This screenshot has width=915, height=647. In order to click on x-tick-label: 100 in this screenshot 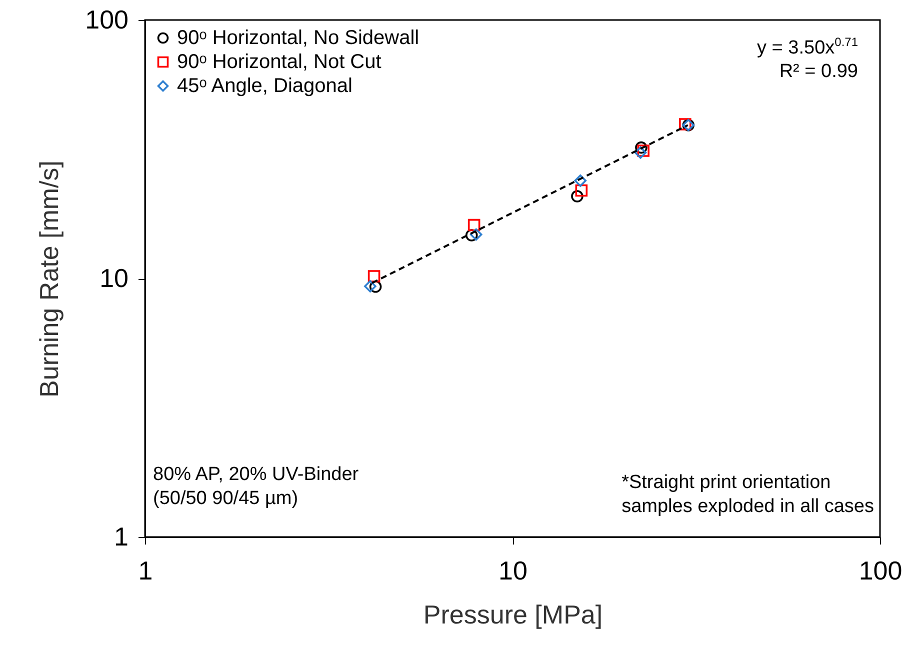, I will do `click(880, 571)`.